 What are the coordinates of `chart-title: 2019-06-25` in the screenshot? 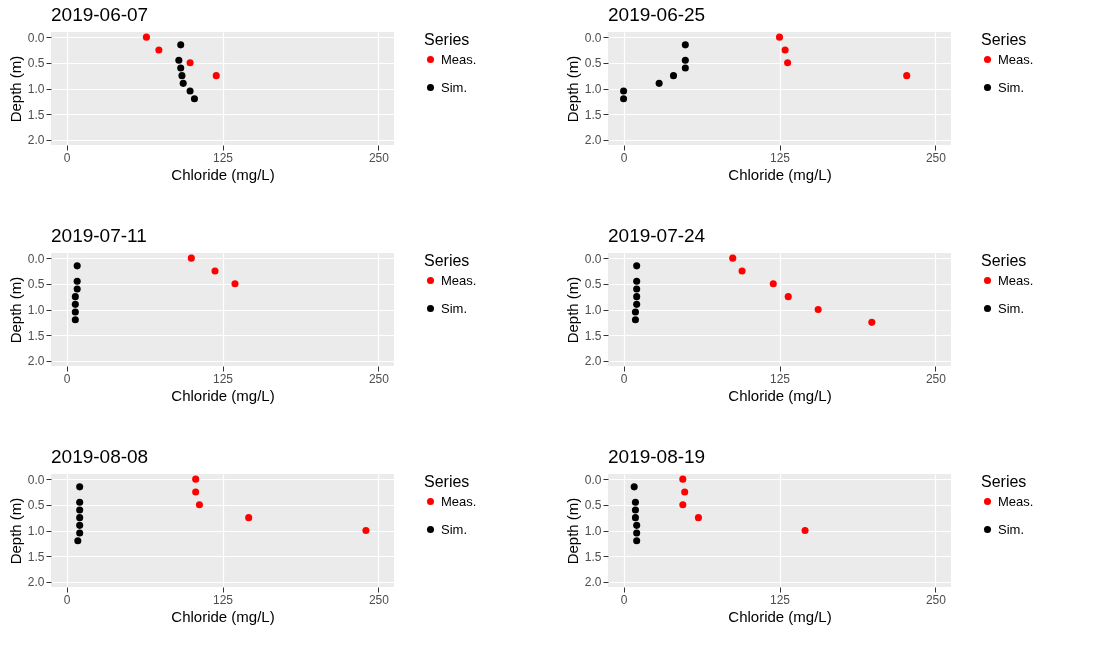 It's located at (657, 15).